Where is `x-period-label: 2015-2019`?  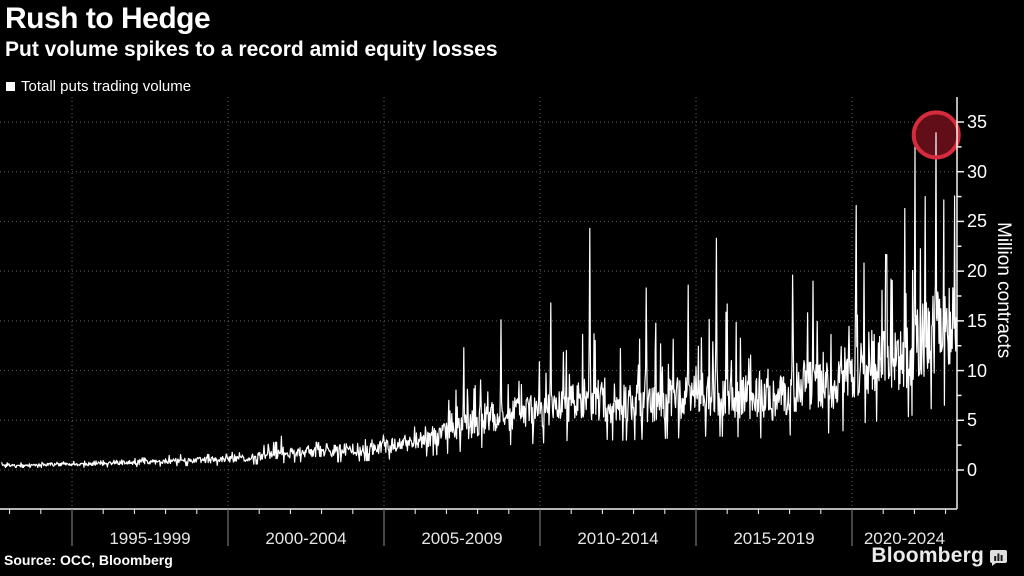 x-period-label: 2015-2019 is located at coordinates (774, 538).